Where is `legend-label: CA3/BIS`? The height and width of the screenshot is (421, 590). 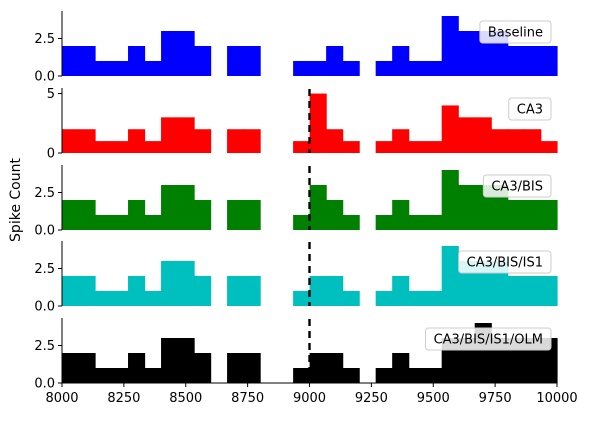 legend-label: CA3/BIS is located at coordinates (517, 187).